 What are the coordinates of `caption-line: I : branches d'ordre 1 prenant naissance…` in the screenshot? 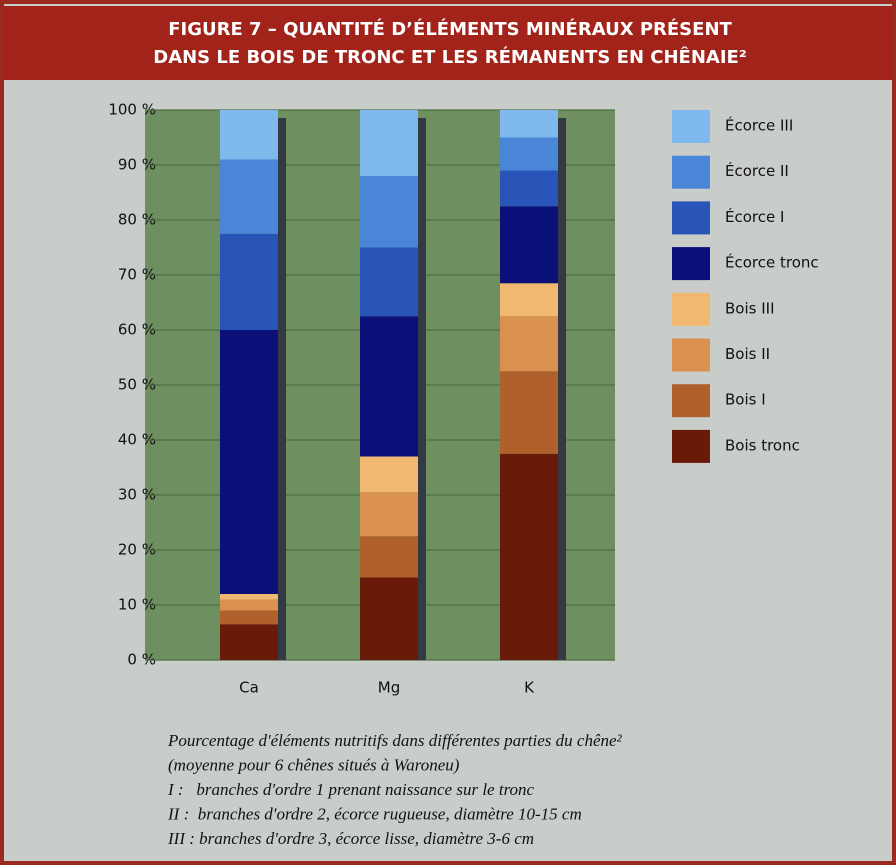 It's located at (351, 789).